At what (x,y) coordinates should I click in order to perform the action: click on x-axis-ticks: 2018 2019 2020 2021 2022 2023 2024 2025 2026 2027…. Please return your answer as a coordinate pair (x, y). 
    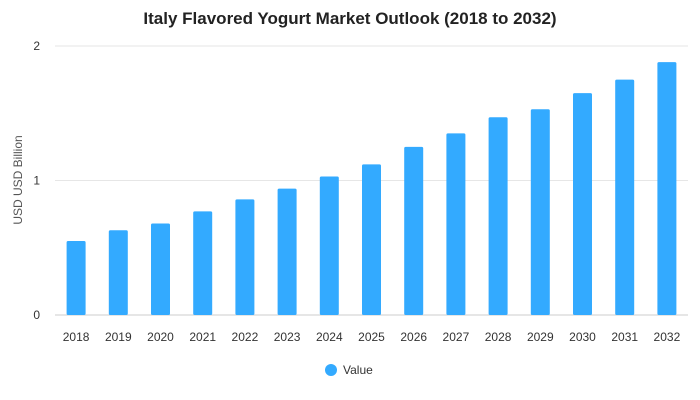
    Looking at the image, I should click on (372, 337).